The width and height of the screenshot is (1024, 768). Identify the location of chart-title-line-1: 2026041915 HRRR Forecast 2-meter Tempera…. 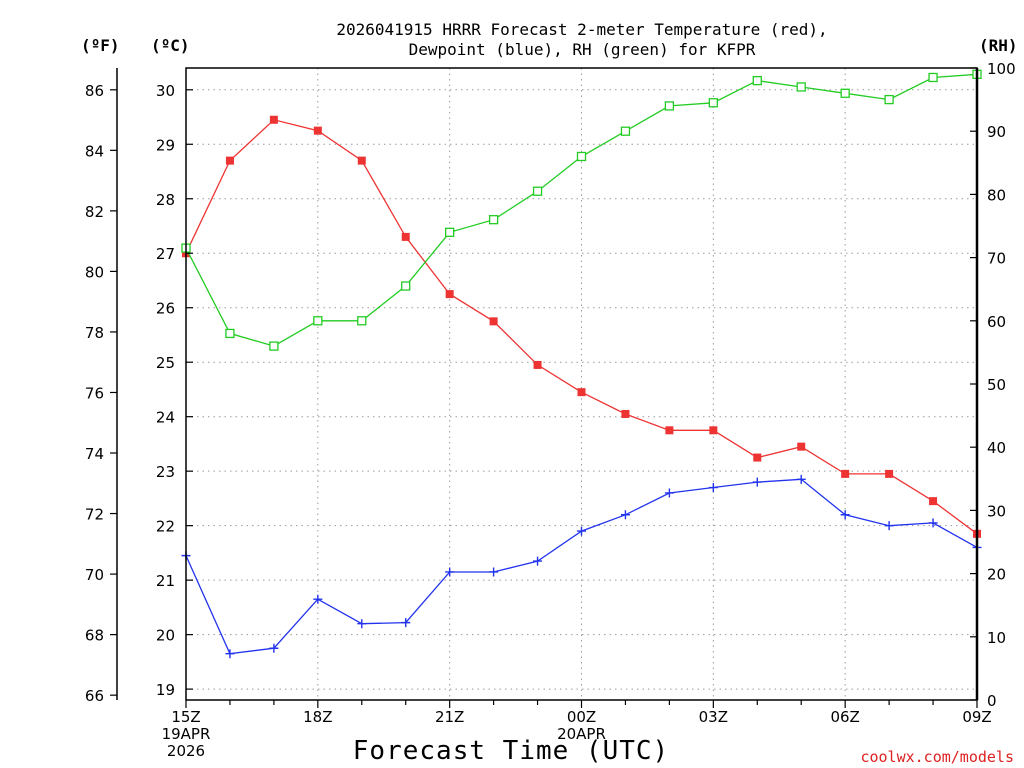
(581, 29).